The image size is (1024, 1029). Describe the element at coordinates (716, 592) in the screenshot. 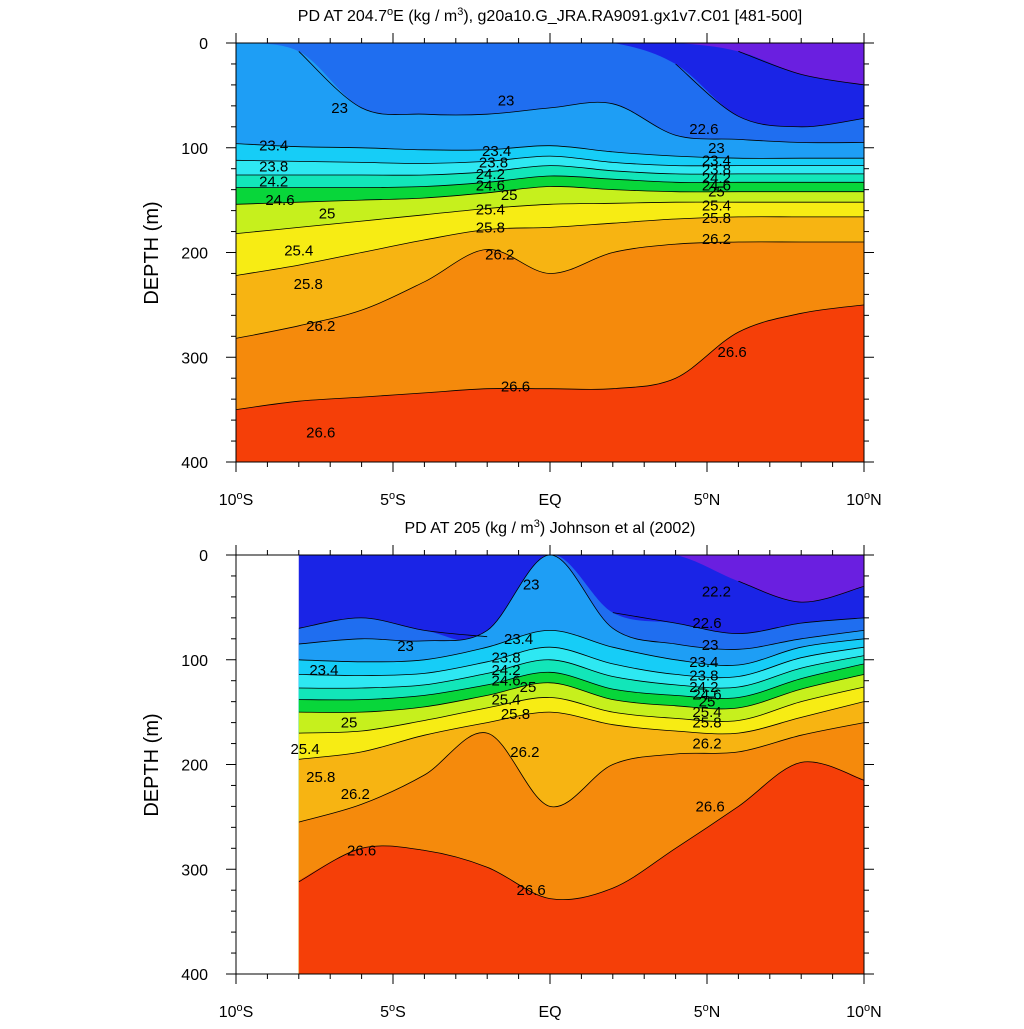

I see `contour-label: 22.2` at that location.